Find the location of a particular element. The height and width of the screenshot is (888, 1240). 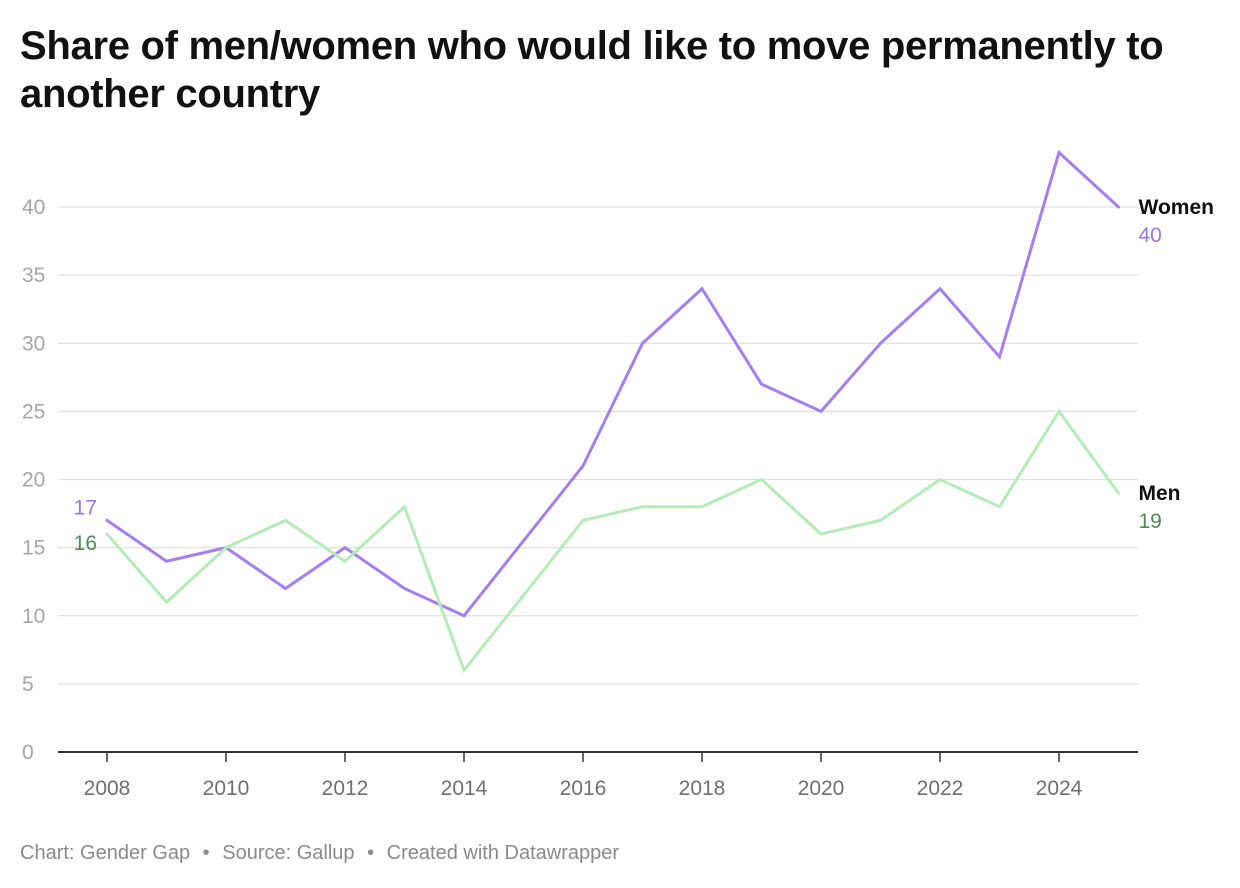

y-tick-label: 40 is located at coordinates (33, 207).